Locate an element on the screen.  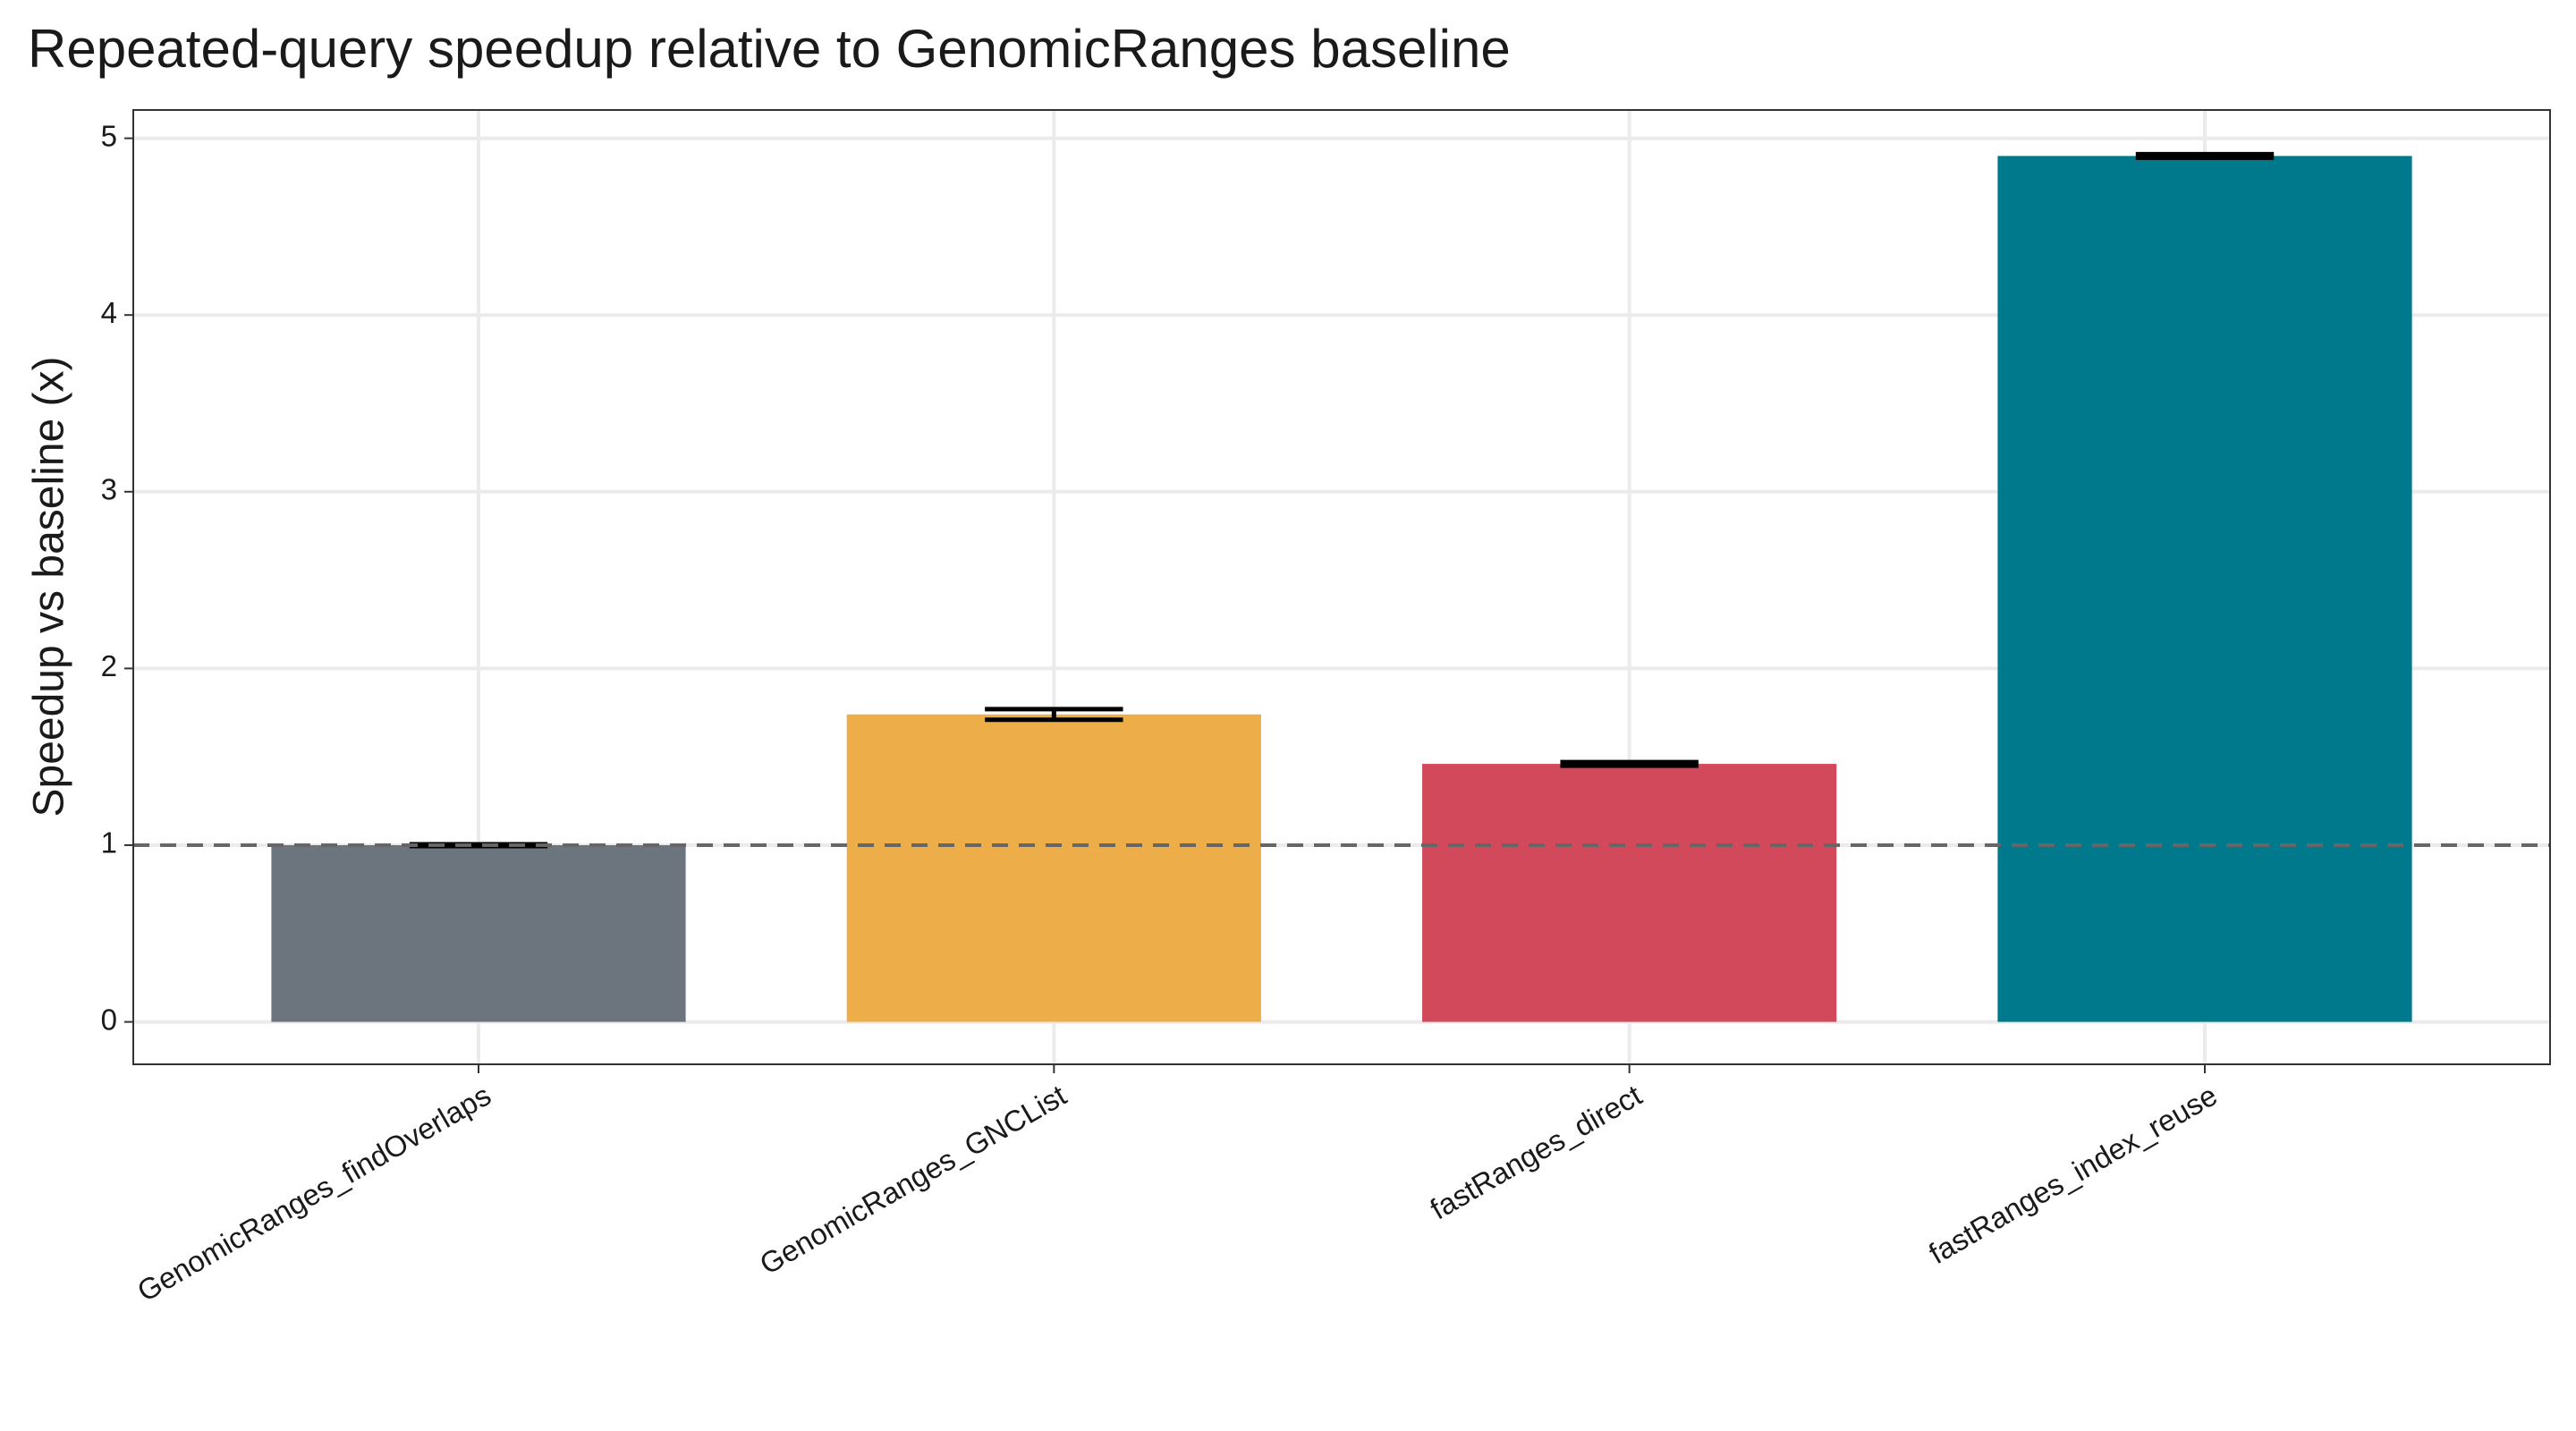
y-tick-label: 3 is located at coordinates (109, 490).